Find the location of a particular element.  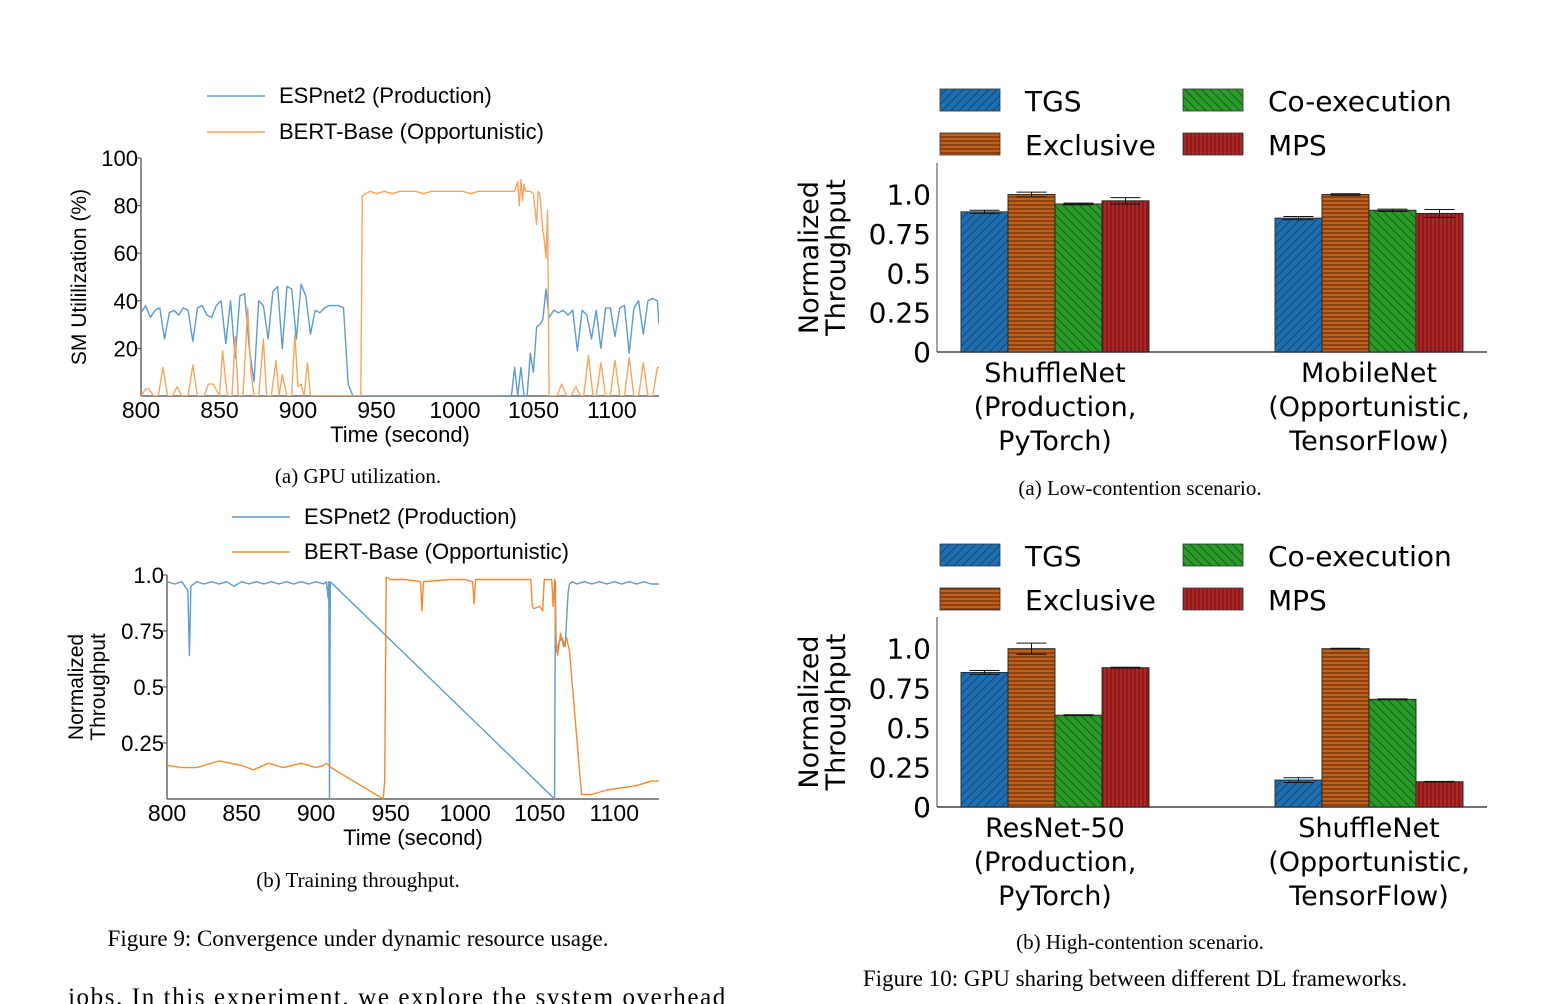

y-tick-label: 20 is located at coordinates (126, 348).